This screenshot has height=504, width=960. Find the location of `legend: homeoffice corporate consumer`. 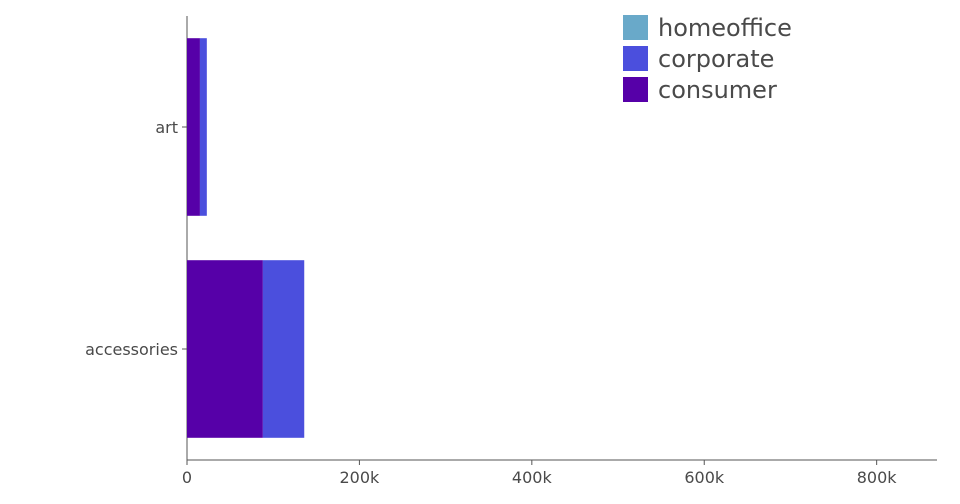

legend: homeoffice corporate consumer is located at coordinates (707, 59).